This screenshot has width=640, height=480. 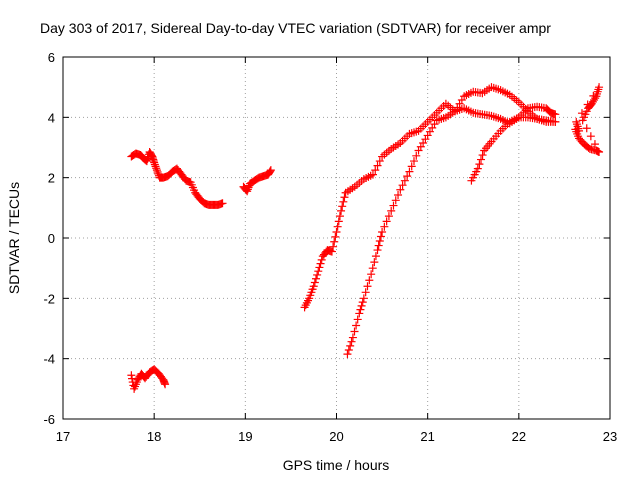 I want to click on y-tick-label: -4, so click(x=49, y=359).